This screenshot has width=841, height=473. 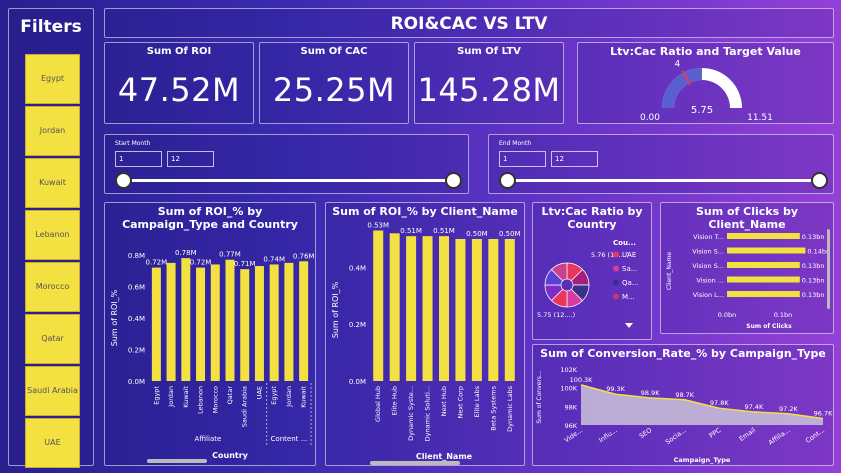 What do you see at coordinates (52, 235) in the screenshot?
I see `filter-lebanon: Lebanon` at bounding box center [52, 235].